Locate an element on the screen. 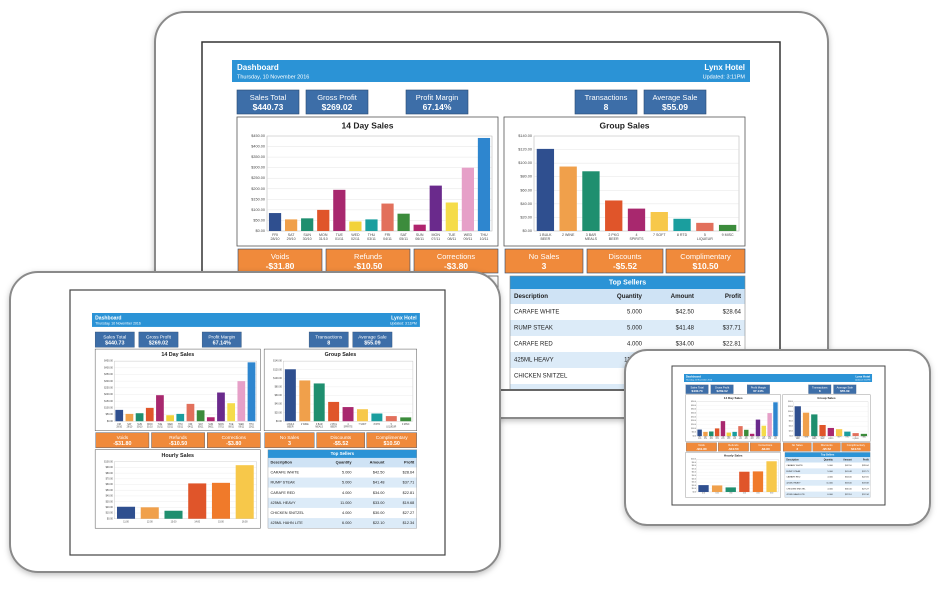  table-header-row is located at coordinates (342, 462).